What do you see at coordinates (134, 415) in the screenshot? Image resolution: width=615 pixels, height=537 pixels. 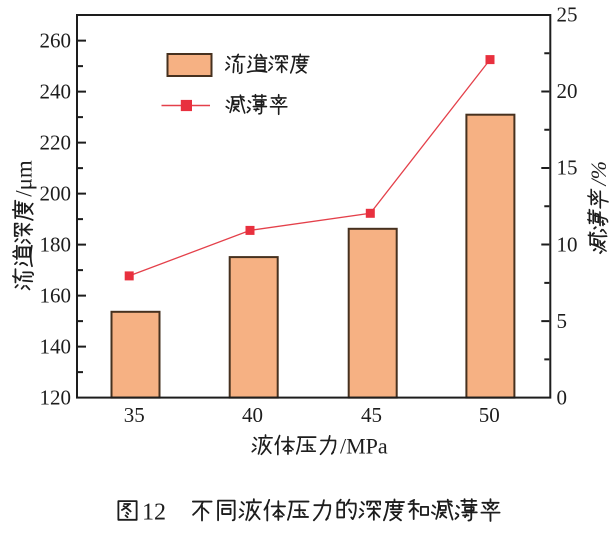 I see `svg-text: 35` at bounding box center [134, 415].